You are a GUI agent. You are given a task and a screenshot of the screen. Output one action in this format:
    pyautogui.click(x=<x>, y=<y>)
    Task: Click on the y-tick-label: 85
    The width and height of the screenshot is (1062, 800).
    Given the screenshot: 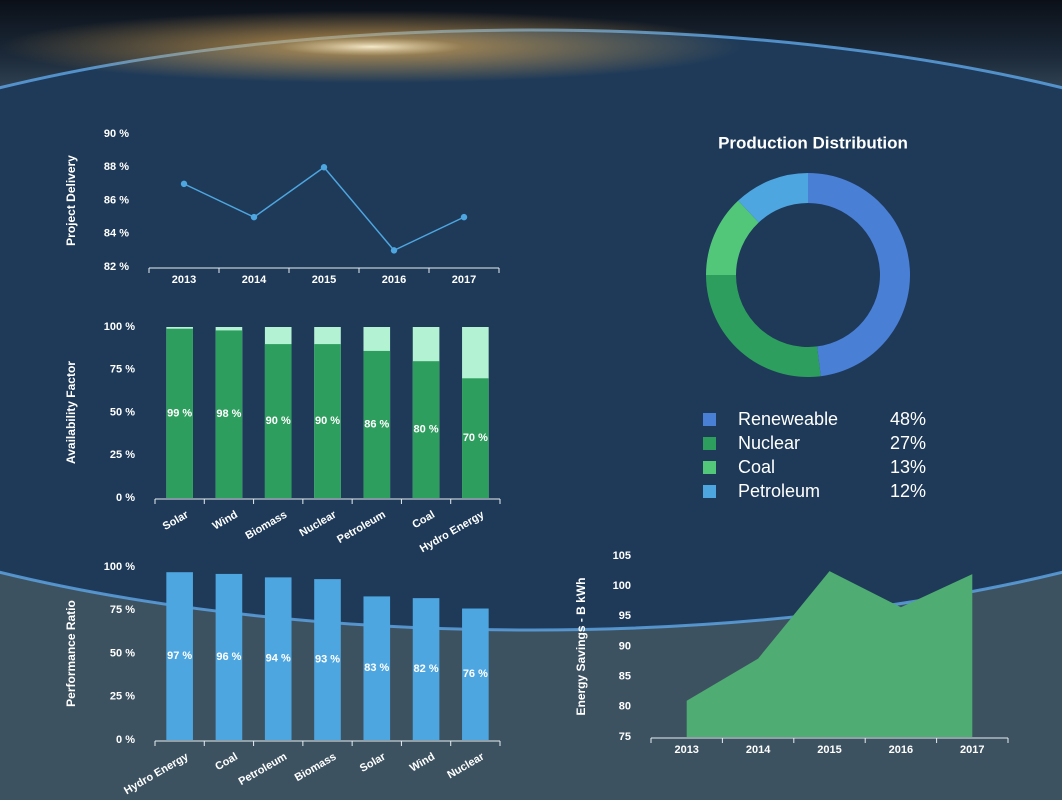 What is the action you would take?
    pyautogui.click(x=625, y=677)
    